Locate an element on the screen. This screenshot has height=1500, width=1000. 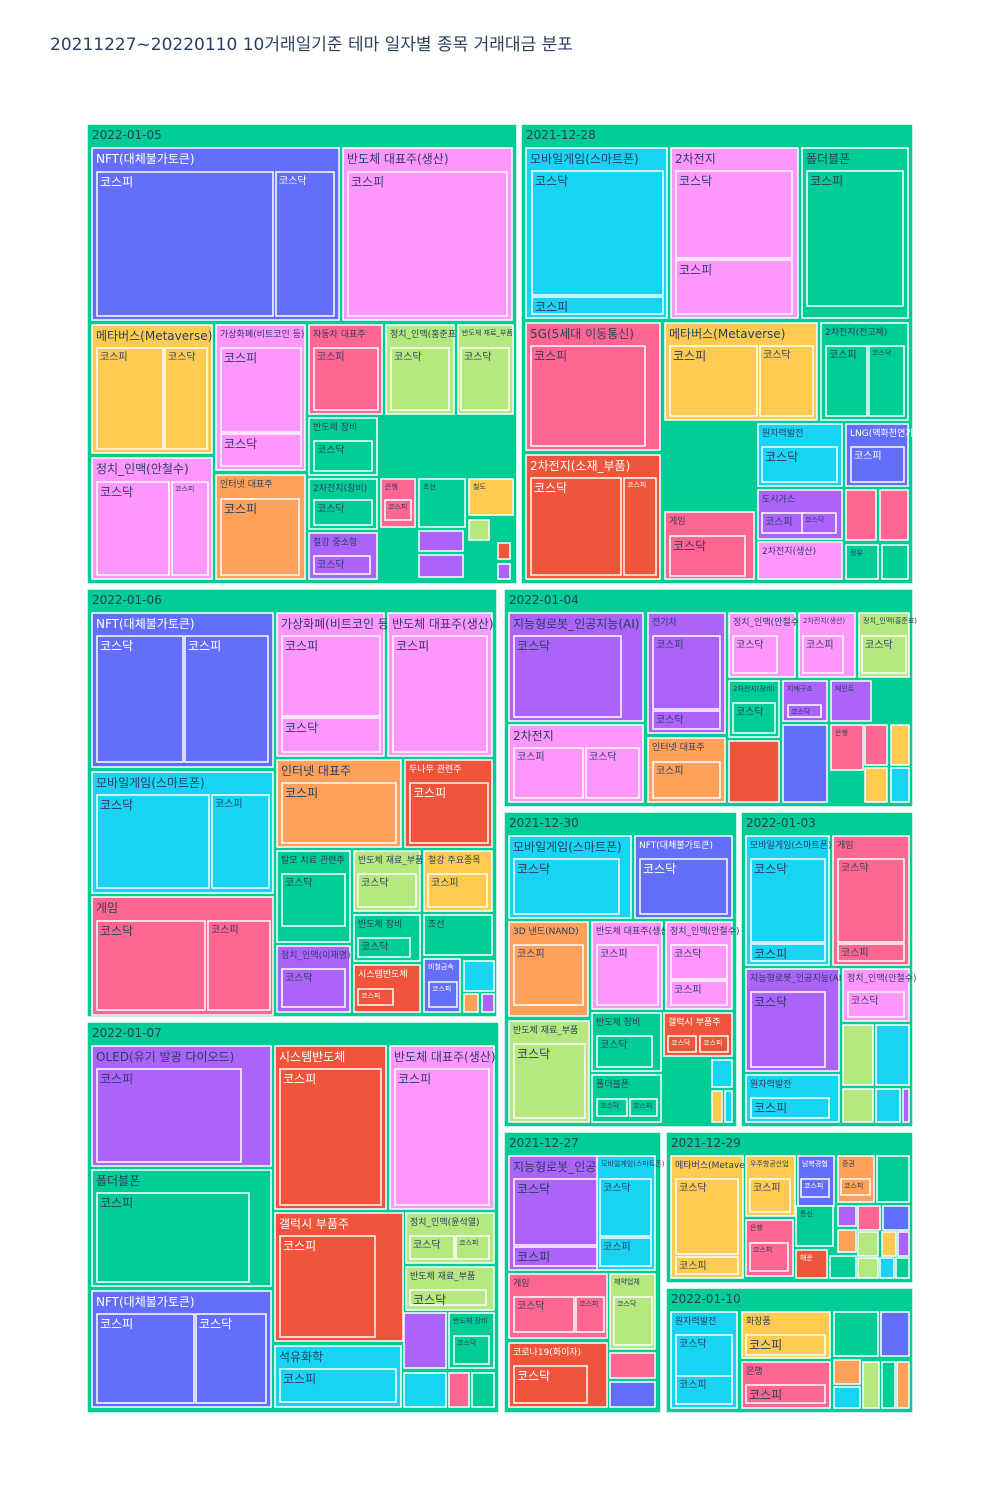
theme-block is located at coordinates (862, 562).